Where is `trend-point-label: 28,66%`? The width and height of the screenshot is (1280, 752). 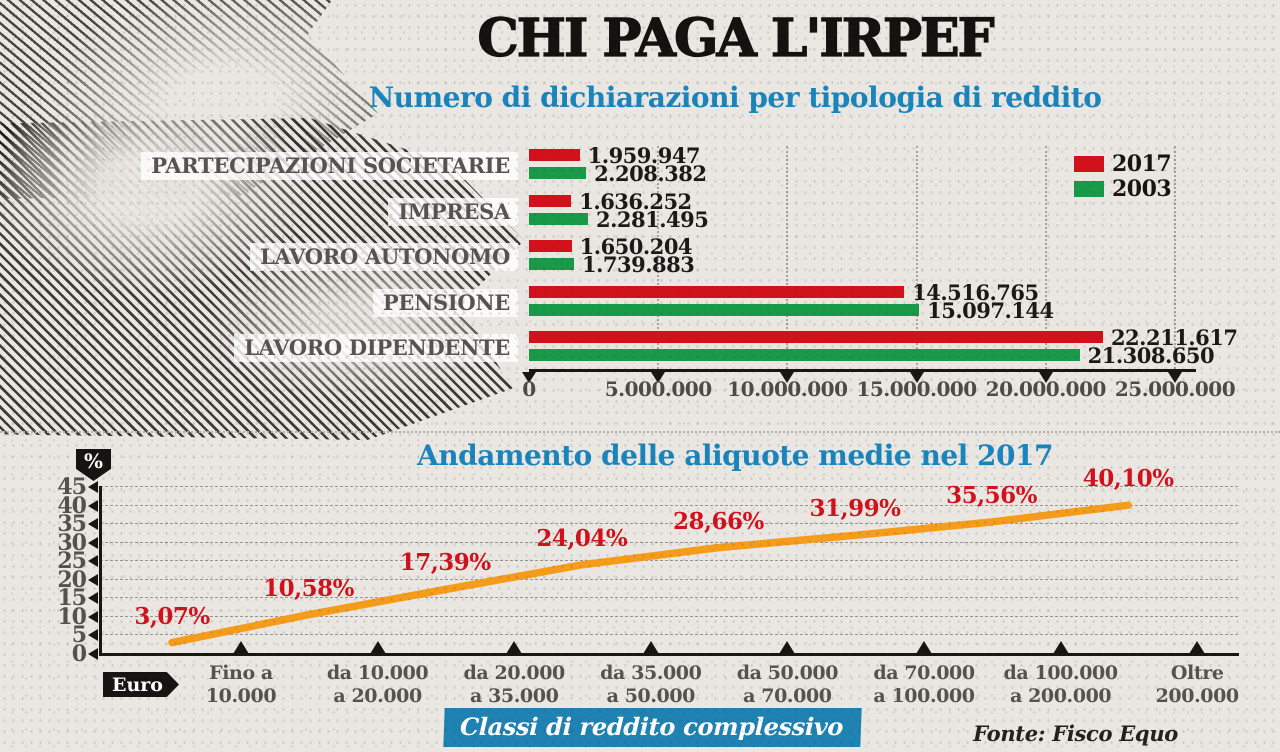 trend-point-label: 28,66% is located at coordinates (718, 521).